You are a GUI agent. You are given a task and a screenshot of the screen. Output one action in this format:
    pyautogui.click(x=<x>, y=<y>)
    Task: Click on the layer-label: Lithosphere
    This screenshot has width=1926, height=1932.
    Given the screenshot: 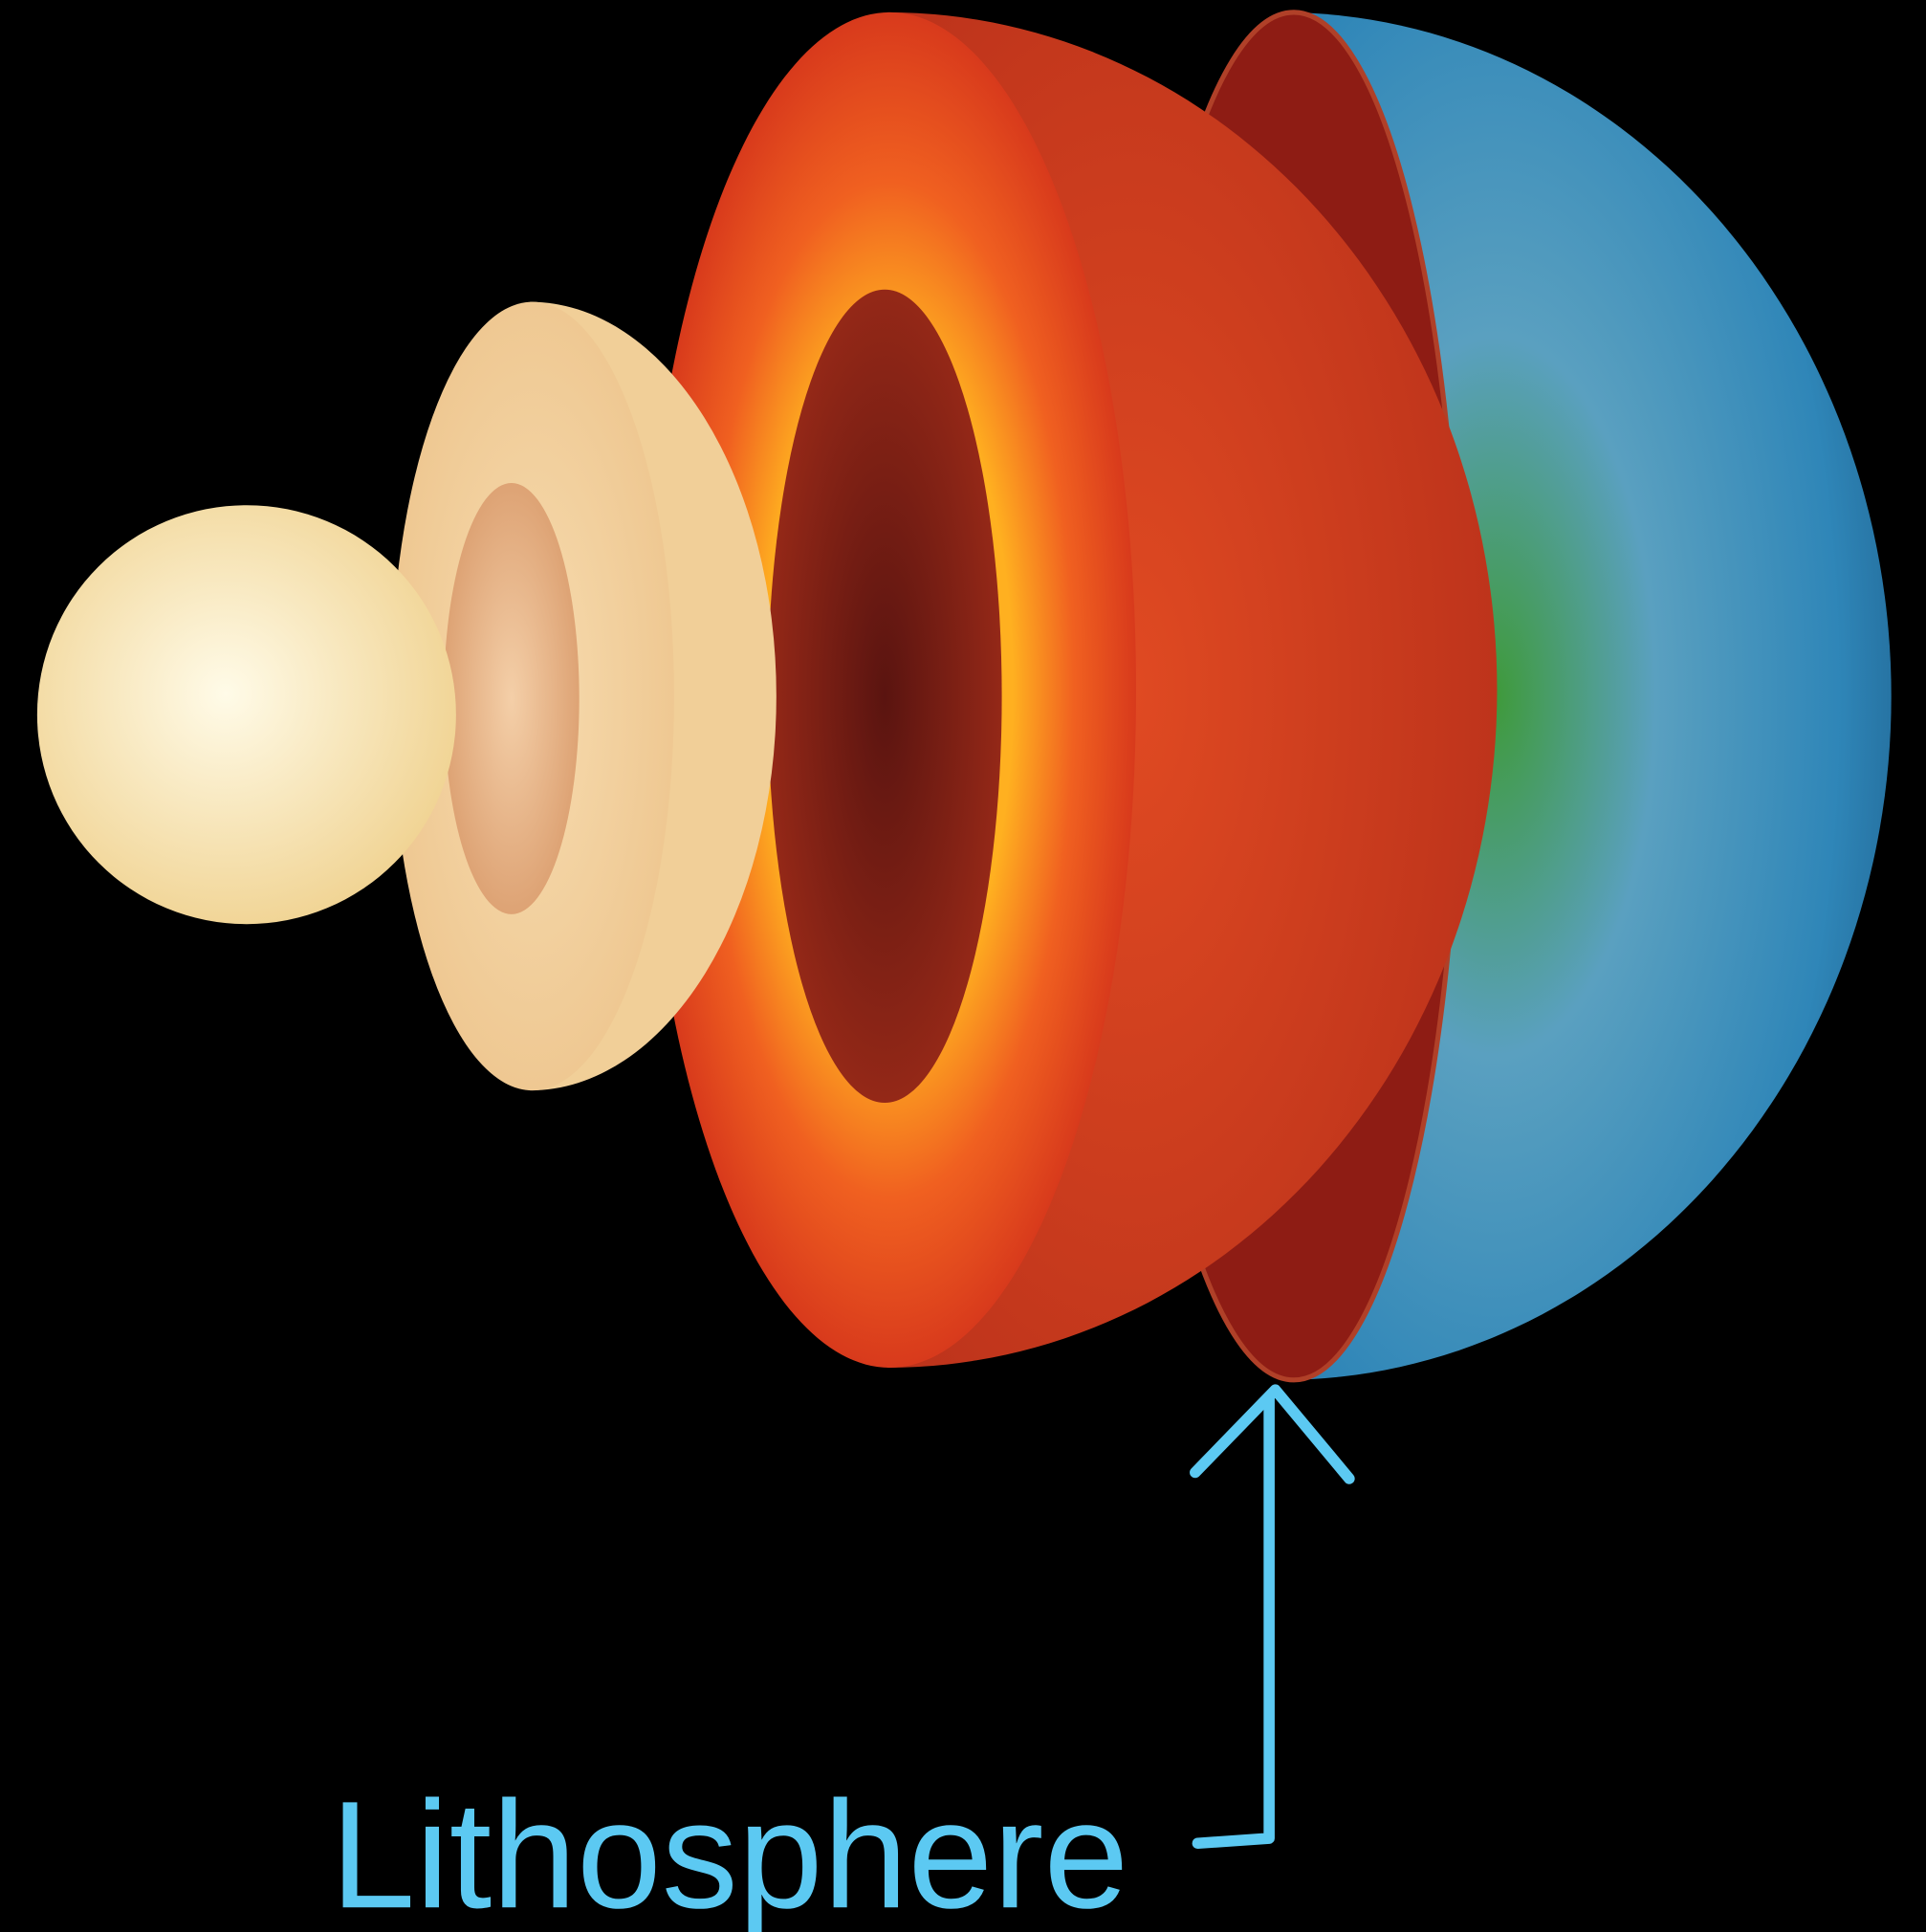 What is the action you would take?
    pyautogui.click(x=729, y=1850)
    